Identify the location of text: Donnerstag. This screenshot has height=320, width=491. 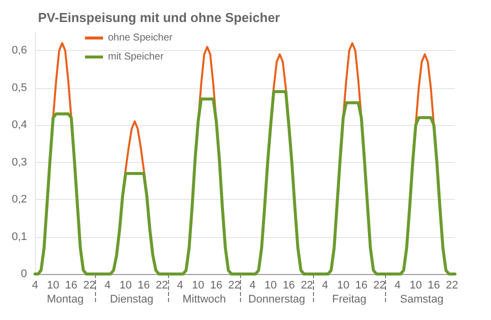
(277, 300).